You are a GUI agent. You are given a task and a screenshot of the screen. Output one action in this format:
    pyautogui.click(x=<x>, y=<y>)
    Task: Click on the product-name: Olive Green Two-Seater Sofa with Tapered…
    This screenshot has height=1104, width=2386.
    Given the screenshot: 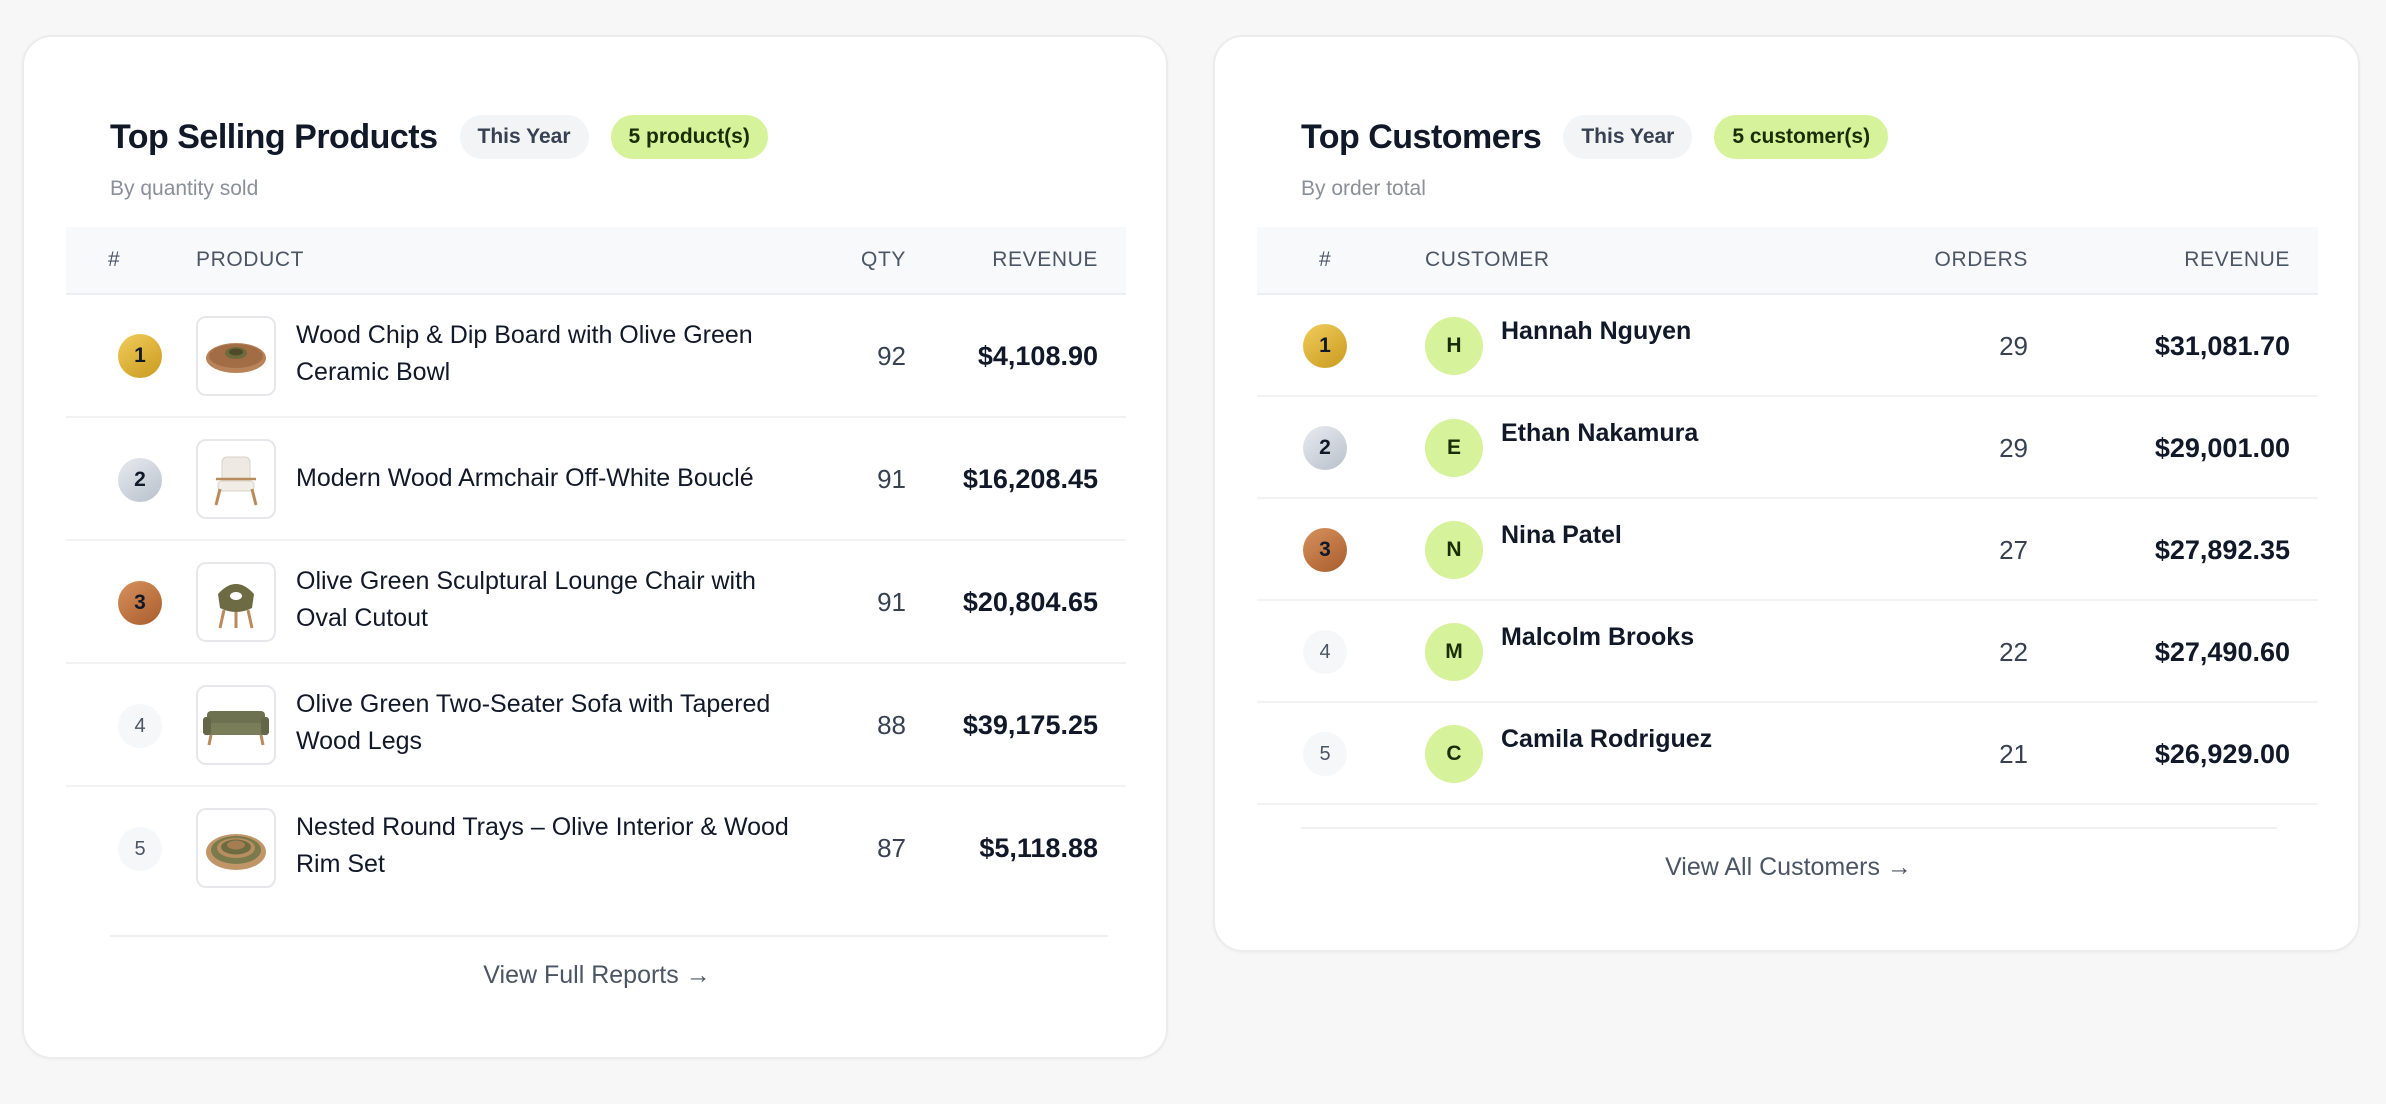 What is the action you would take?
    pyautogui.click(x=556, y=723)
    